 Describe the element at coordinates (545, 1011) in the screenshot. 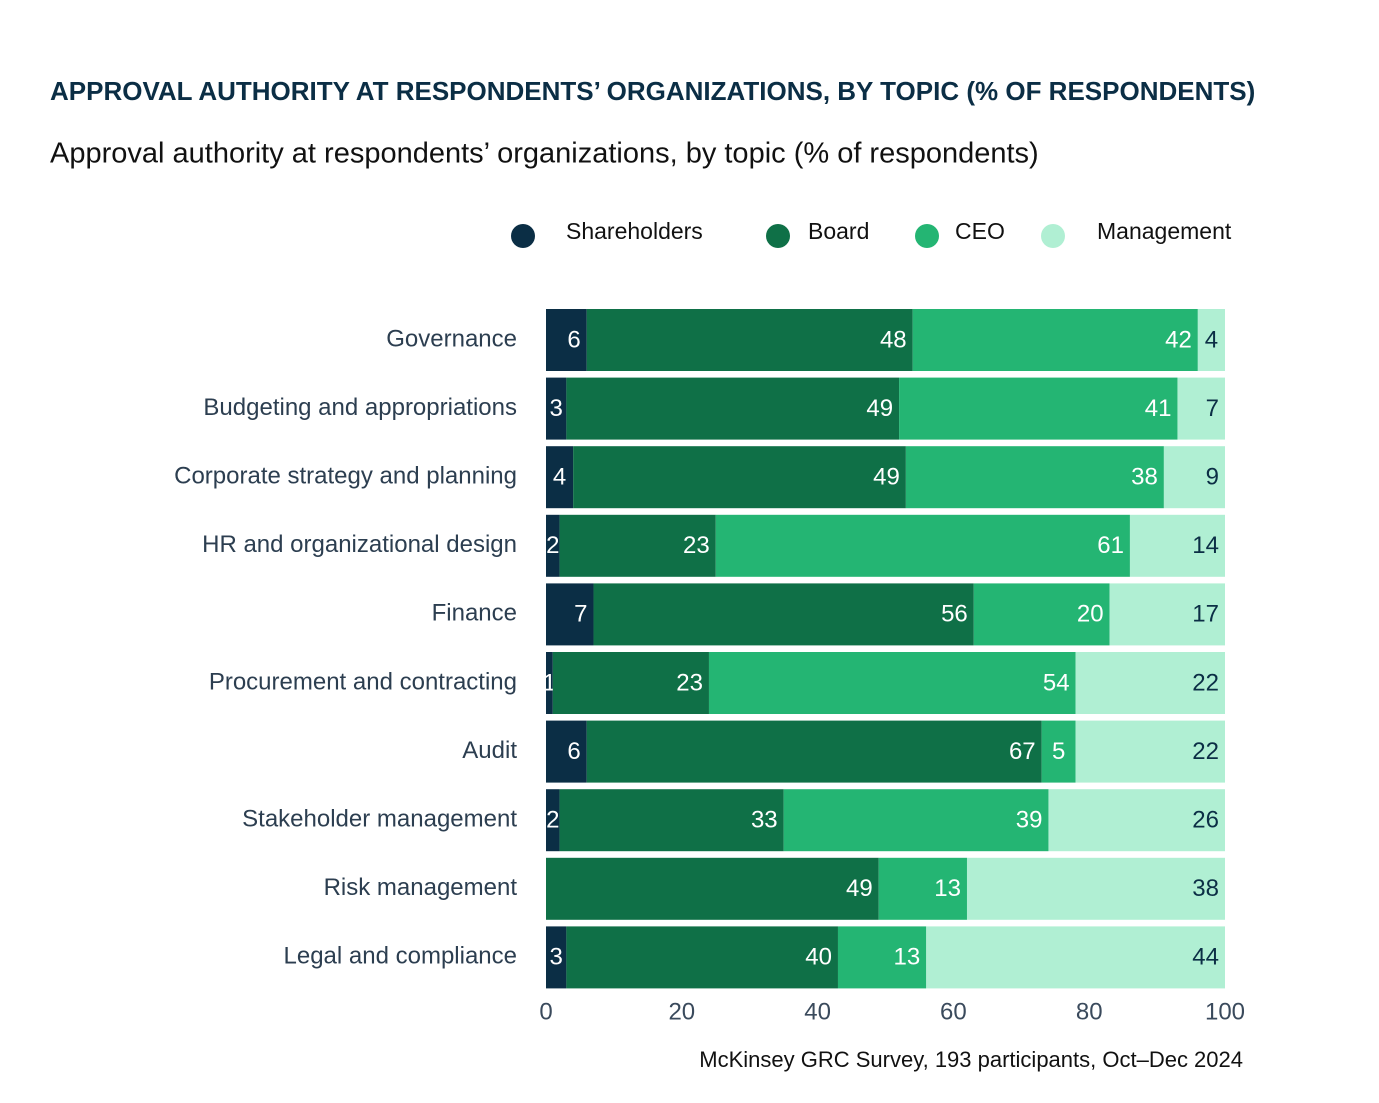

I see `x-tick-label: 0` at that location.